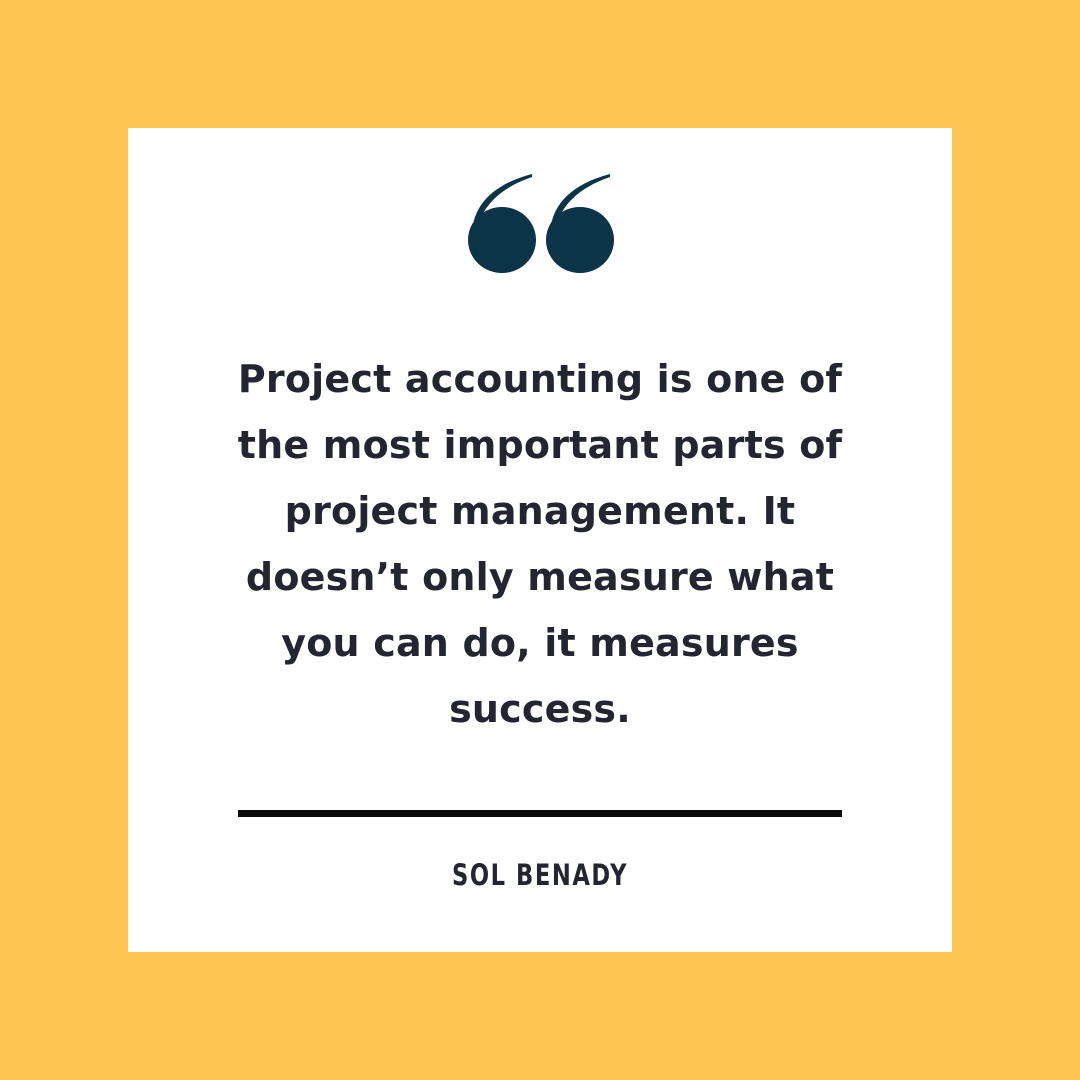  What do you see at coordinates (540, 813) in the screenshot?
I see `divider-line` at bounding box center [540, 813].